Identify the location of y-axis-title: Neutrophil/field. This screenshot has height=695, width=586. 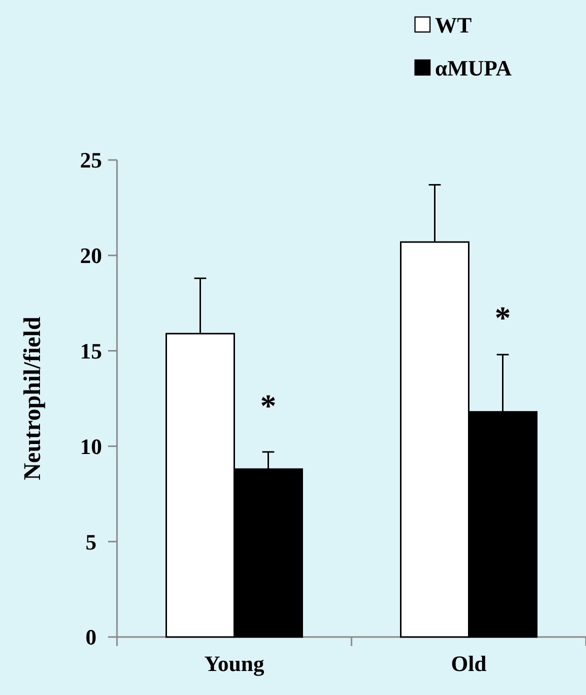
(33, 398).